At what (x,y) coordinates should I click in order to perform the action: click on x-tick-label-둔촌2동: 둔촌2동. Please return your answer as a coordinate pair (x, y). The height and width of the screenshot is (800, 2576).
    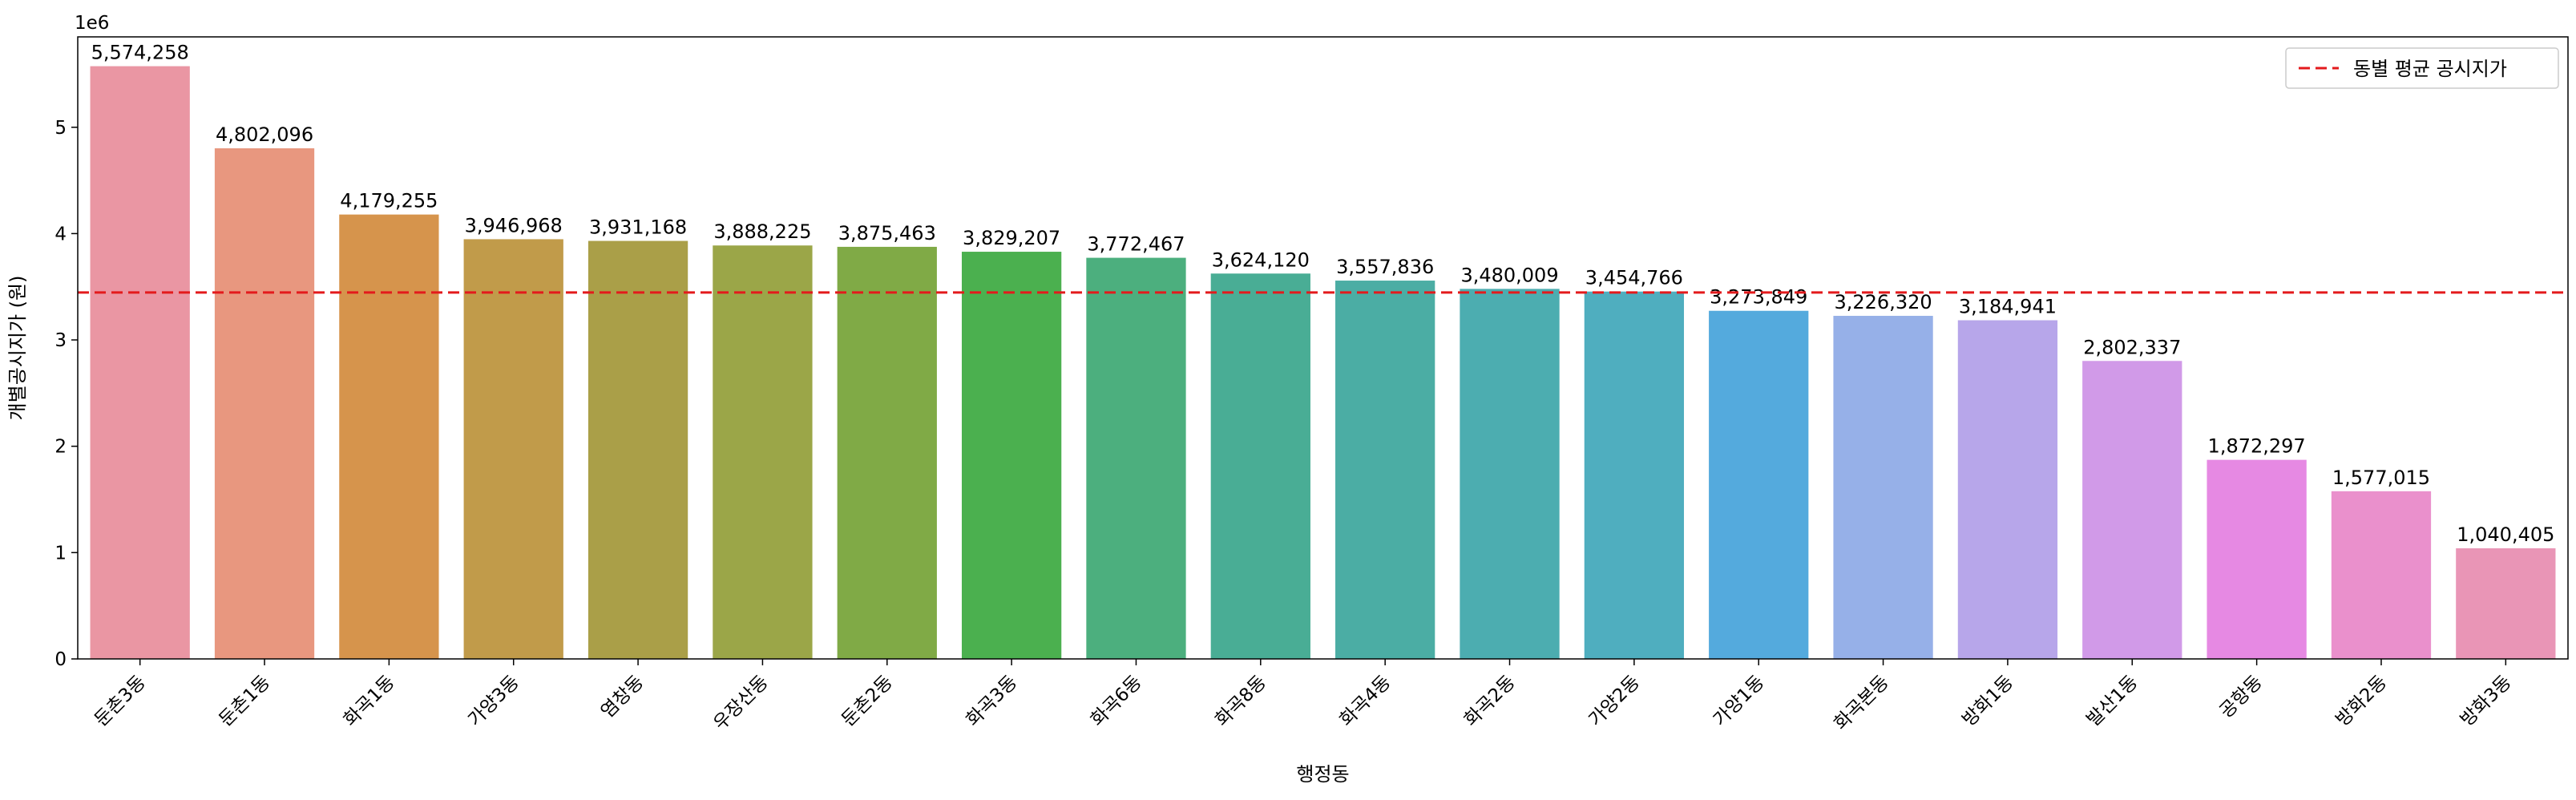
    Looking at the image, I should click on (868, 701).